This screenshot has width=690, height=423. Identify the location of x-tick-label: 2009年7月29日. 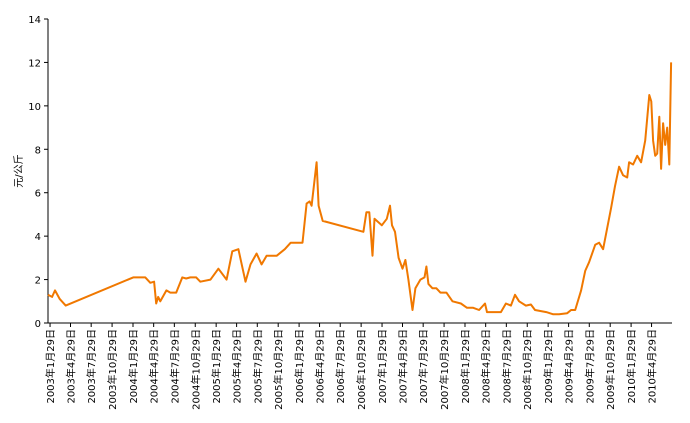
(589, 366).